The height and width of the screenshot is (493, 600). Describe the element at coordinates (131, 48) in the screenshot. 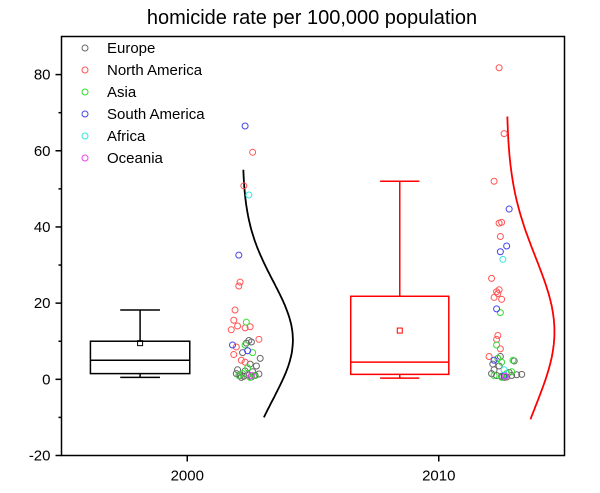

I see `legend-label: Europe` at that location.